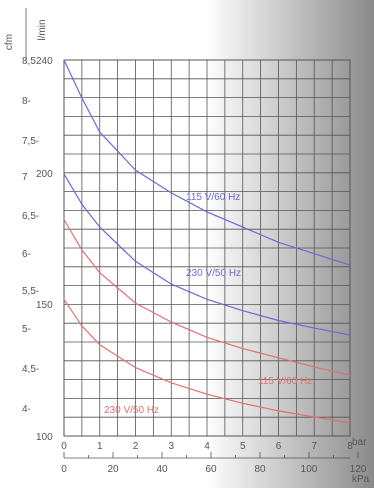 The image size is (374, 488). I want to click on bar-tick-label: 0, so click(64, 446).